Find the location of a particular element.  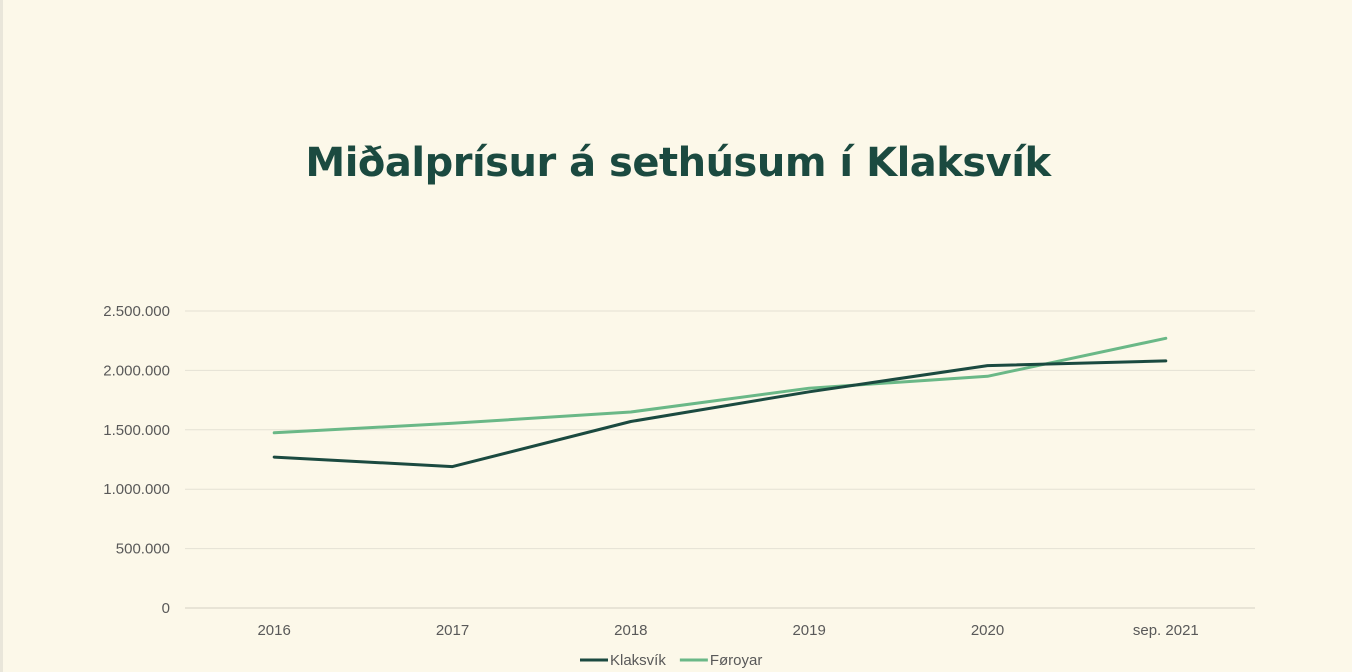

y-tick-label: 500.000 is located at coordinates (143, 549).